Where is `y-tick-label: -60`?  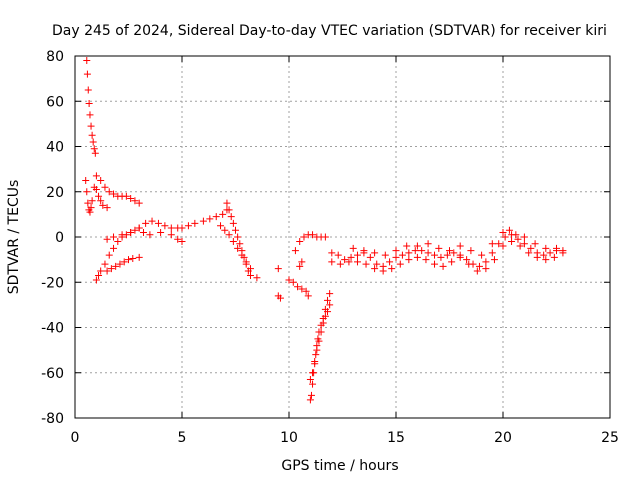
y-tick-label: -60 is located at coordinates (52, 374).